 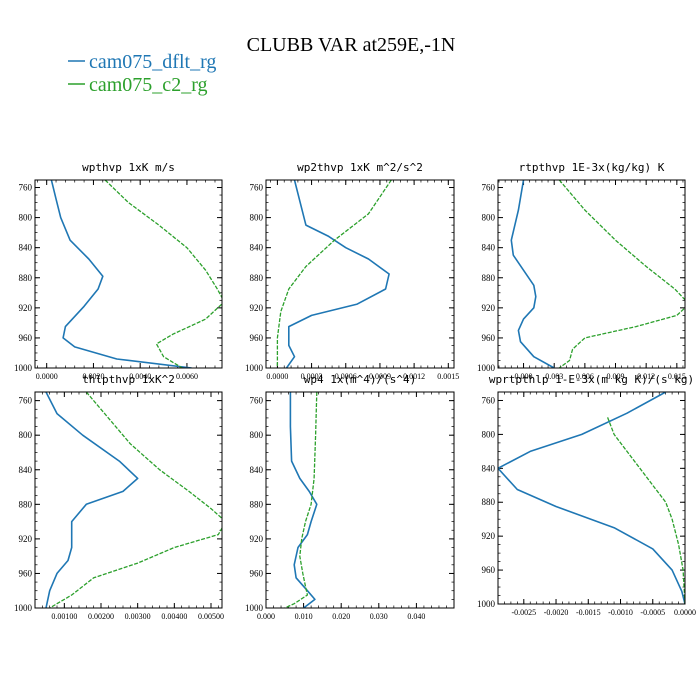 I want to click on panel-title: rtpthvp 1E-3x(kg/kg) K, so click(x=592, y=167).